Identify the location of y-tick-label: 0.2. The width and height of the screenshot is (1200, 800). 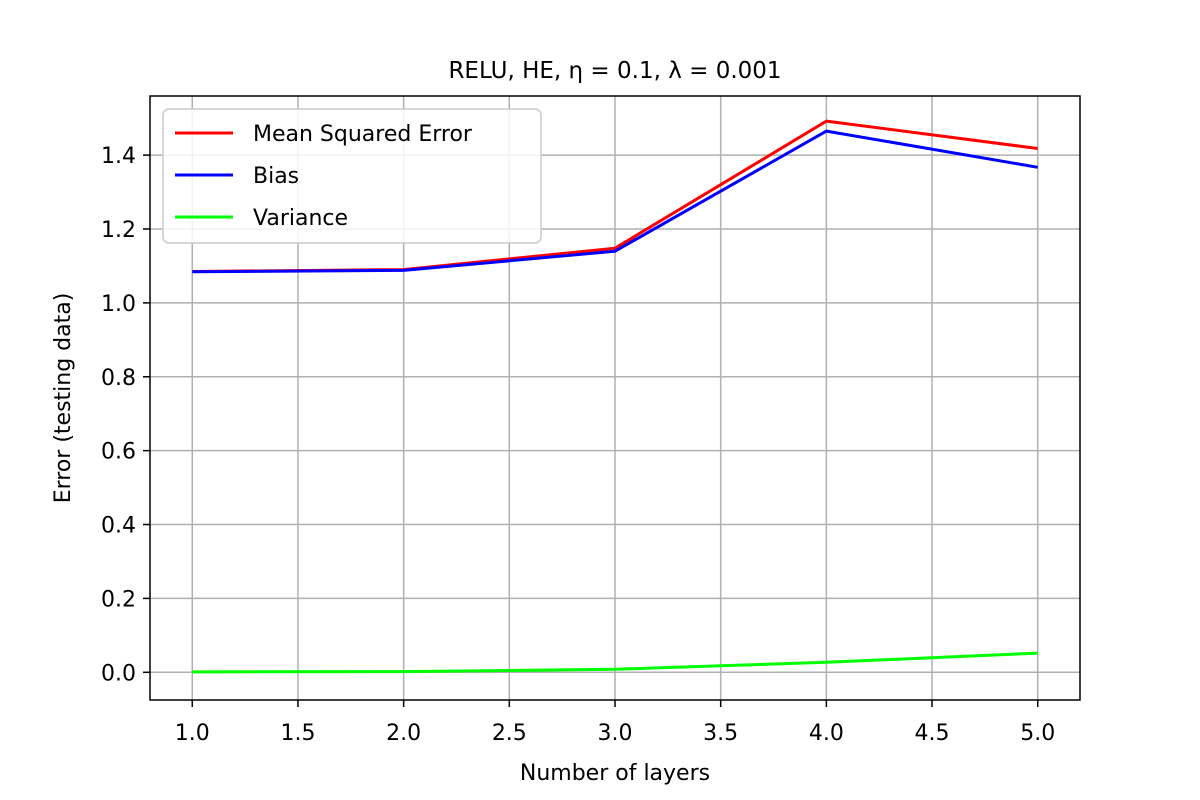
(118, 599).